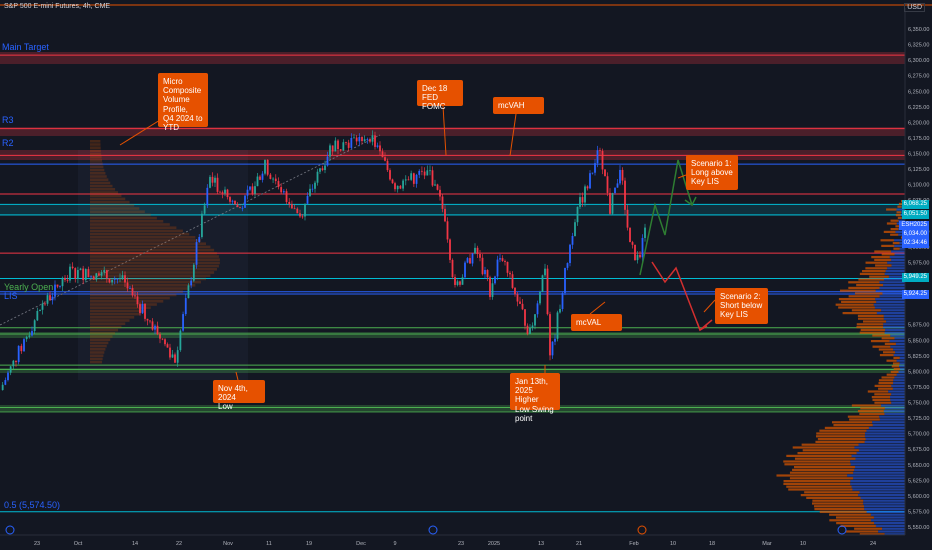 The image size is (932, 550). Describe the element at coordinates (461, 544) in the screenshot. I see `x-tick-label-9: 23` at that location.